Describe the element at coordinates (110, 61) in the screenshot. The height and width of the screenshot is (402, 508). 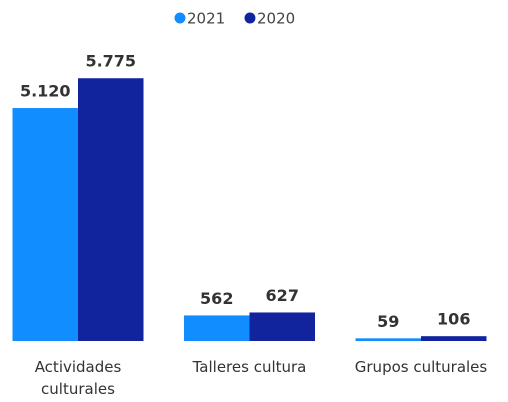
I see `data-label: 5.775` at that location.